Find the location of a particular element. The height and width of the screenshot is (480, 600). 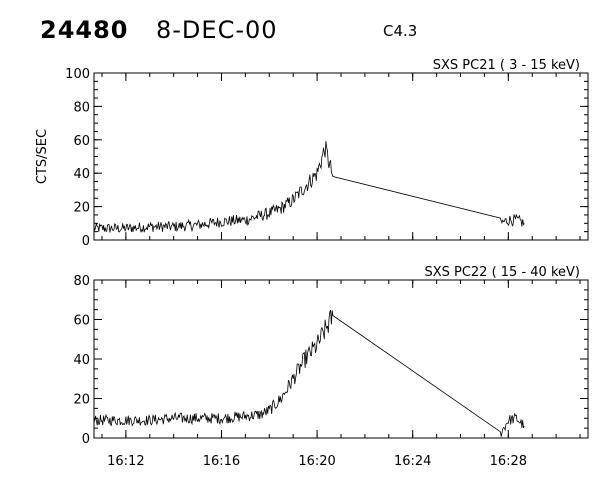

x-tick-label: 16:28 is located at coordinates (508, 461).